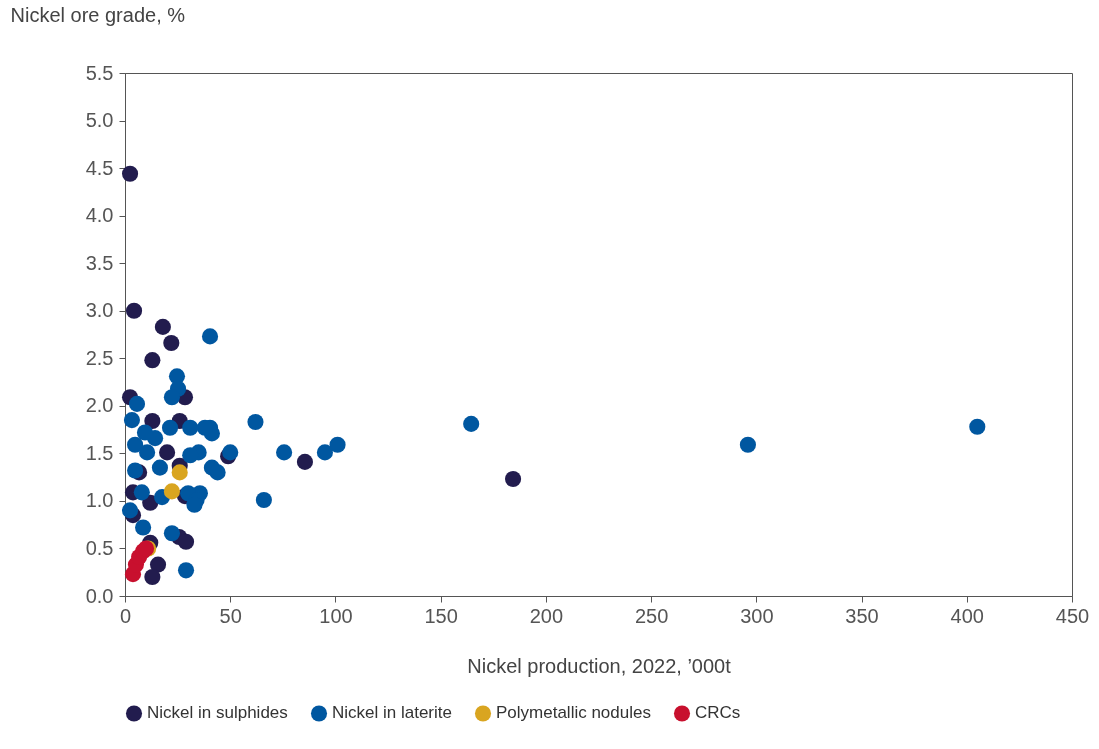  I want to click on y-tick-label: 5.0, so click(99, 120).